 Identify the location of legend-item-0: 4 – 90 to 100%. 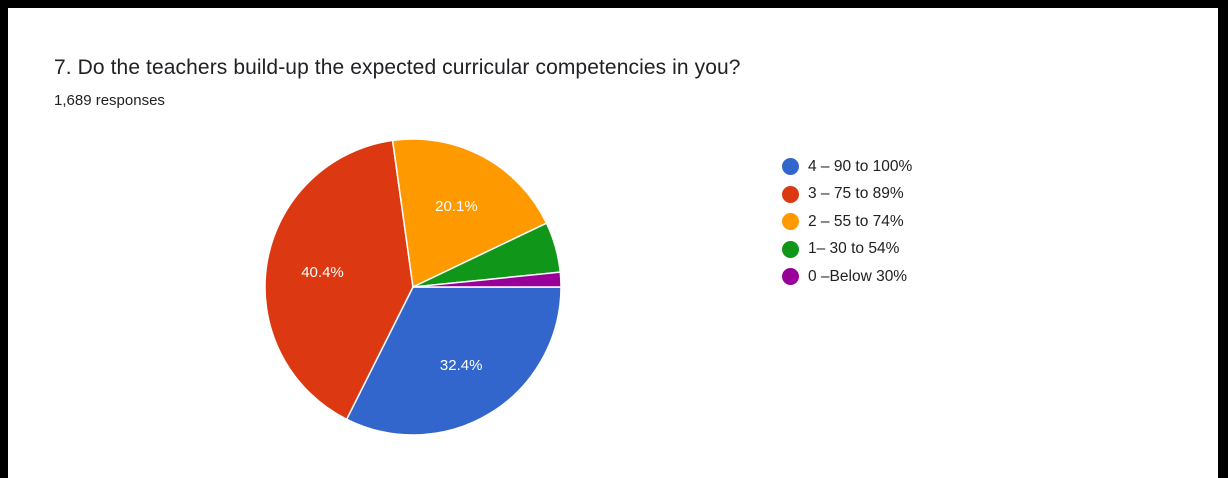
(847, 167).